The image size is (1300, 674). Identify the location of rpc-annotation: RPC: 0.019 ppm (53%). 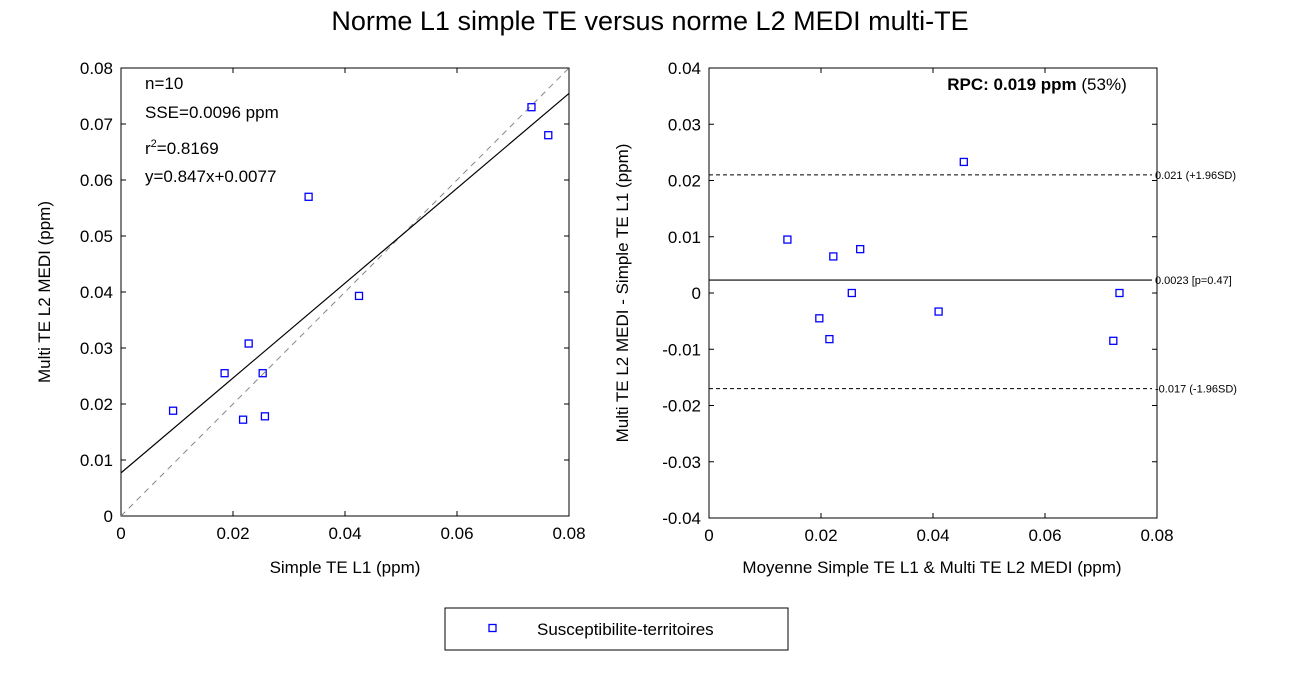
(1037, 84).